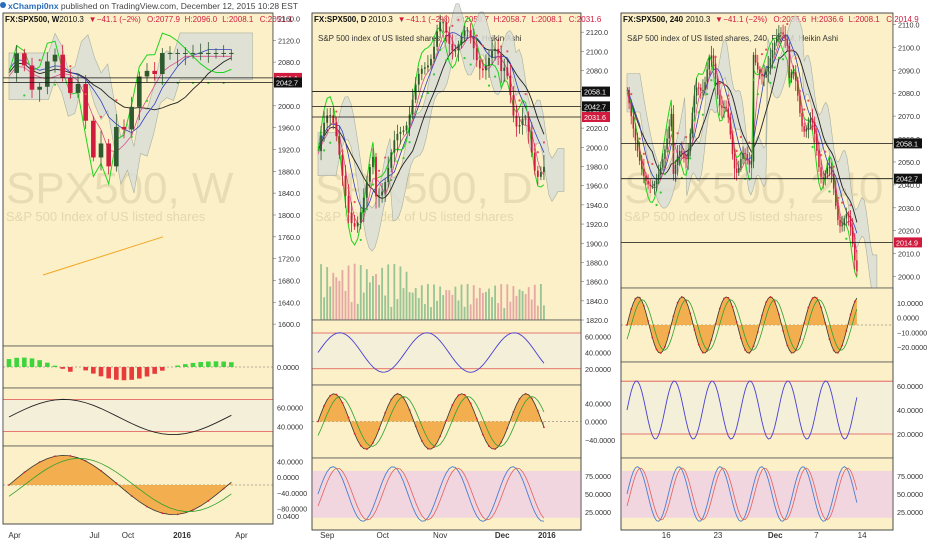 The height and width of the screenshot is (550, 932). Describe the element at coordinates (597, 320) in the screenshot. I see `price-tick-label: 1820.0` at that location.